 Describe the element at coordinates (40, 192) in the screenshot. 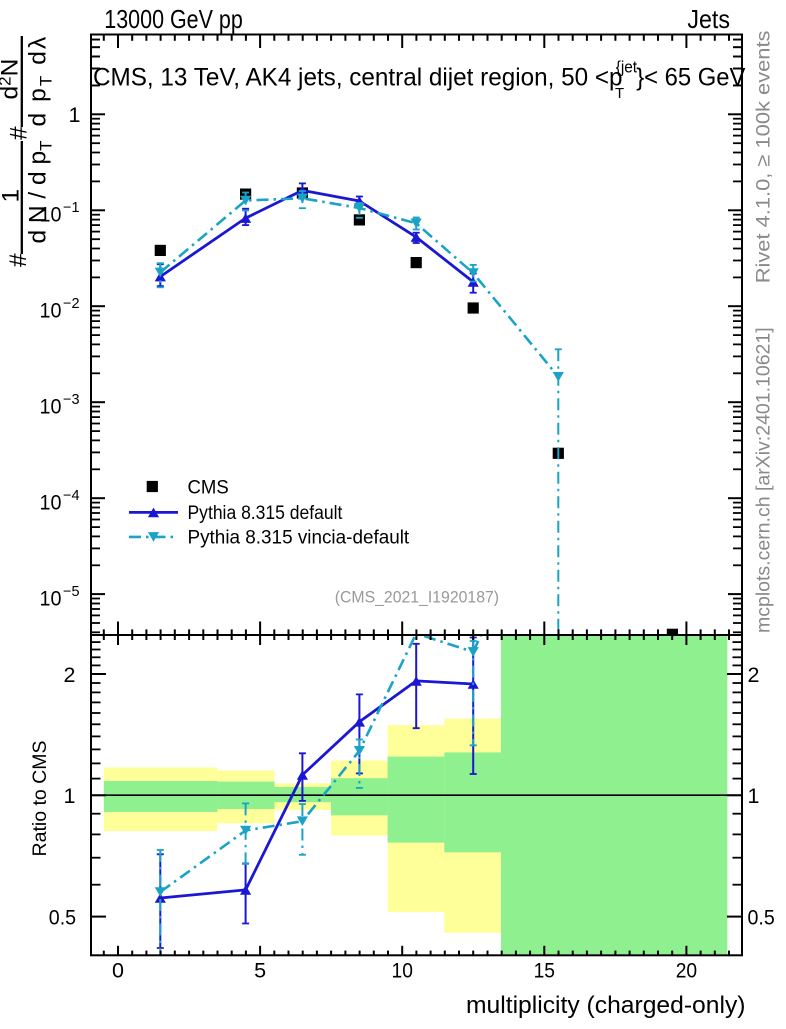

I see `svg-text: d N / d pT` at that location.